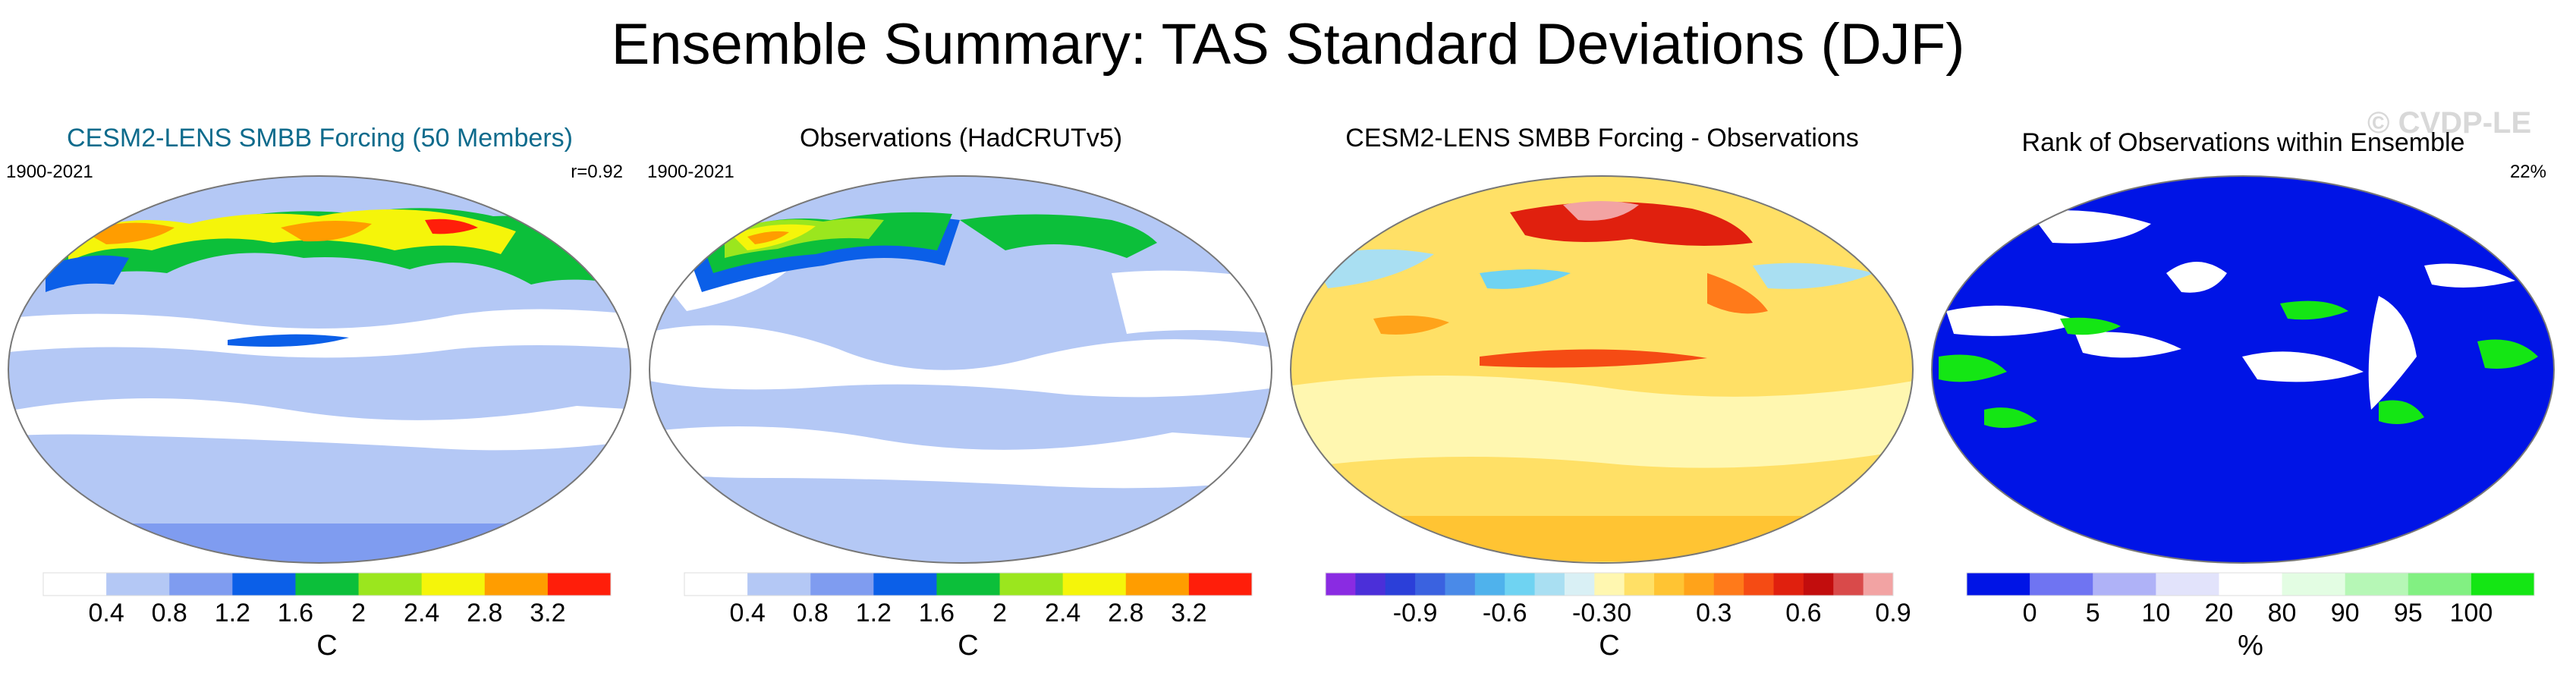 This screenshot has width=2576, height=676. Describe the element at coordinates (1803, 613) in the screenshot. I see `colorbar-tick-label: 0.6` at that location.